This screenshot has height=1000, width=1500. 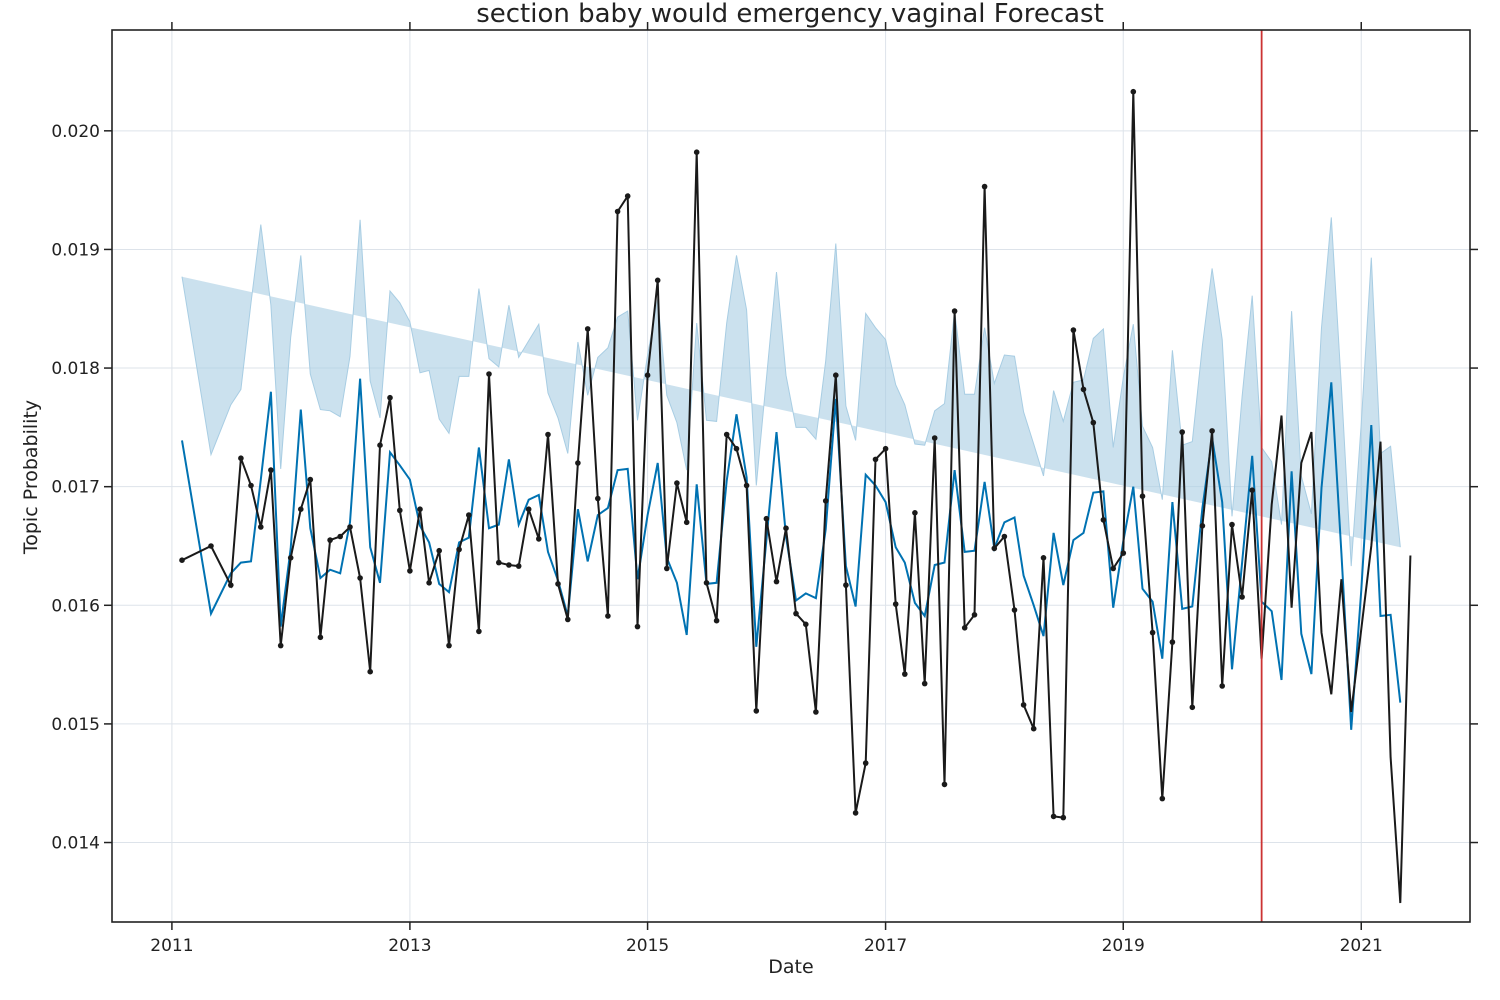 I want to click on y-axis-label: Topic Probability, so click(x=31, y=477).